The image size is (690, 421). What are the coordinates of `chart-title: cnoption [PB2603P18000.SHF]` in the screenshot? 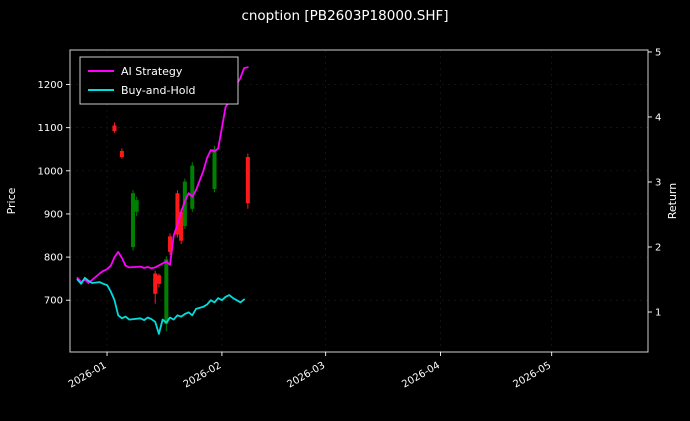 It's located at (344, 16).